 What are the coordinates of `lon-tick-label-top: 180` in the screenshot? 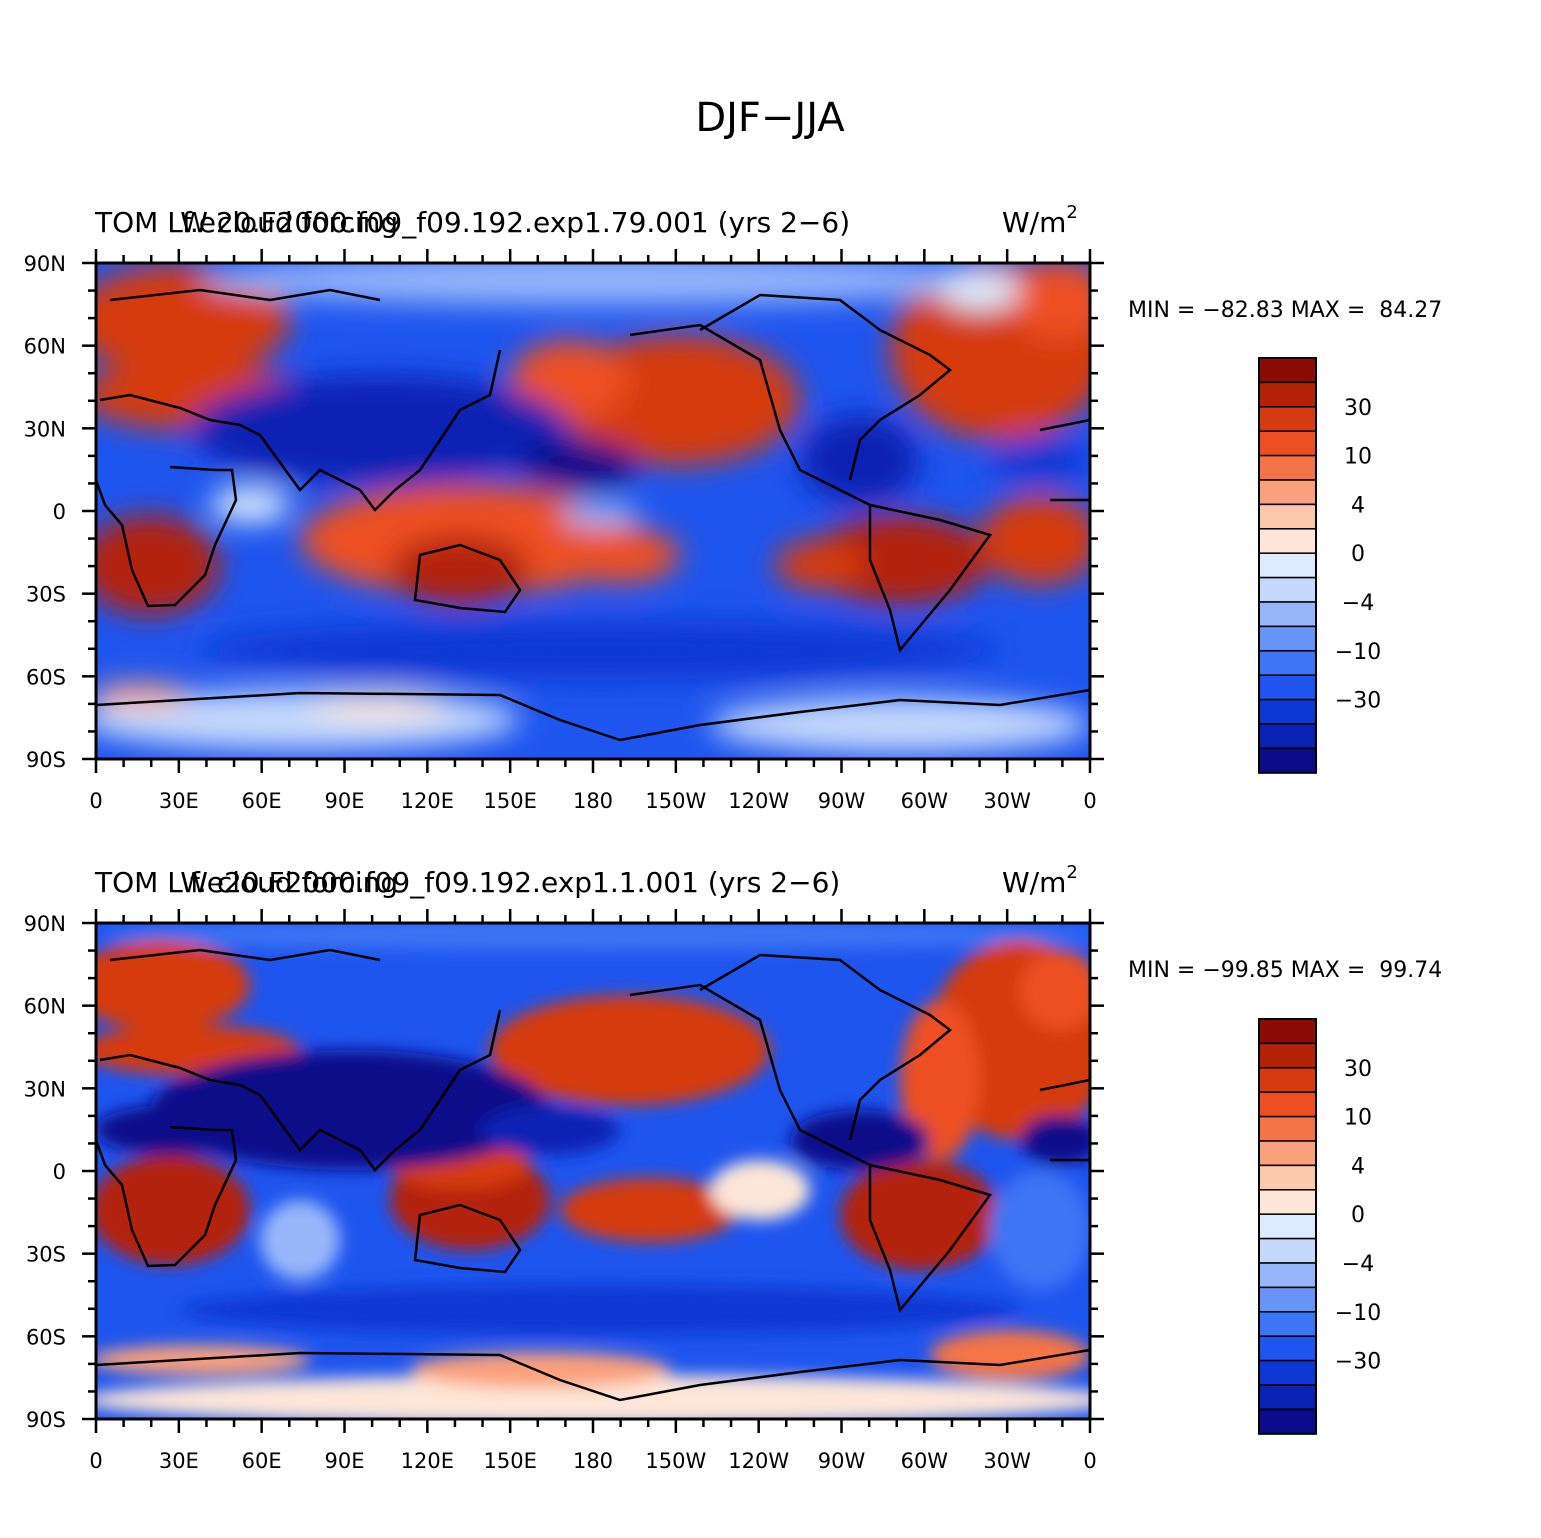 It's located at (593, 801).